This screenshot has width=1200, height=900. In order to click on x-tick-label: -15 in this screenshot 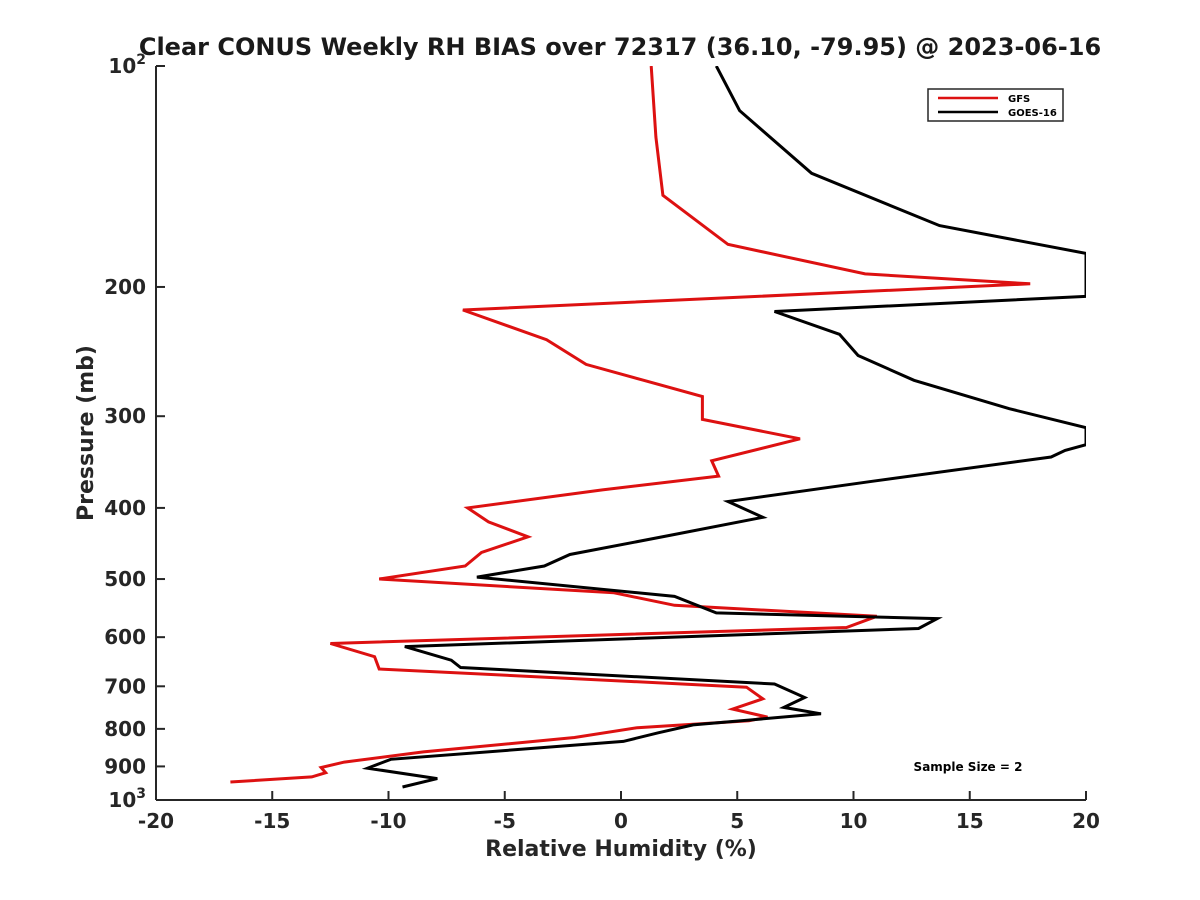, I will do `click(272, 821)`.